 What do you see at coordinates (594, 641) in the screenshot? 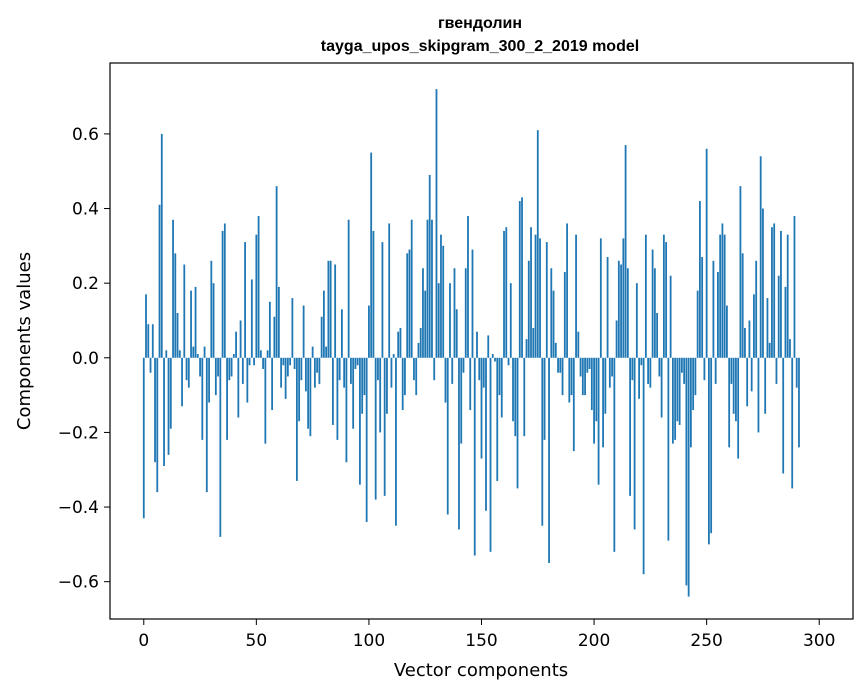
I see `x-tick-label: 200` at bounding box center [594, 641].